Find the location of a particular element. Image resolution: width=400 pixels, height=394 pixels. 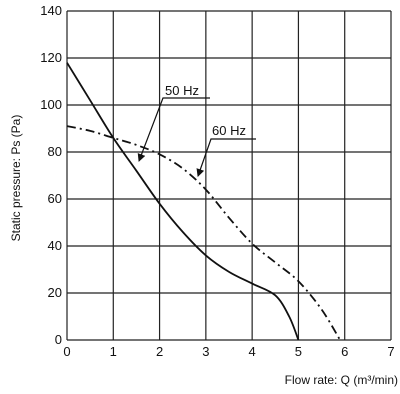

y-tick-label-0: 0 is located at coordinates (58, 339).